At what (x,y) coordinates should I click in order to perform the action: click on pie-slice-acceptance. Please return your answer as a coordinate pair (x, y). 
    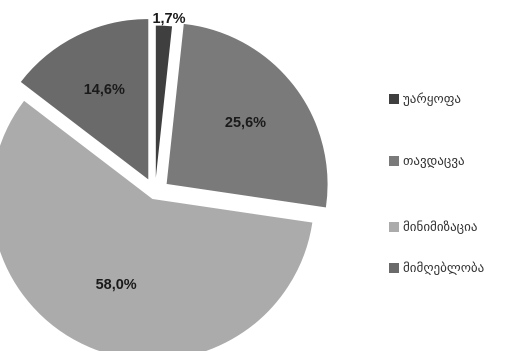
    Looking at the image, I should click on (84, 99).